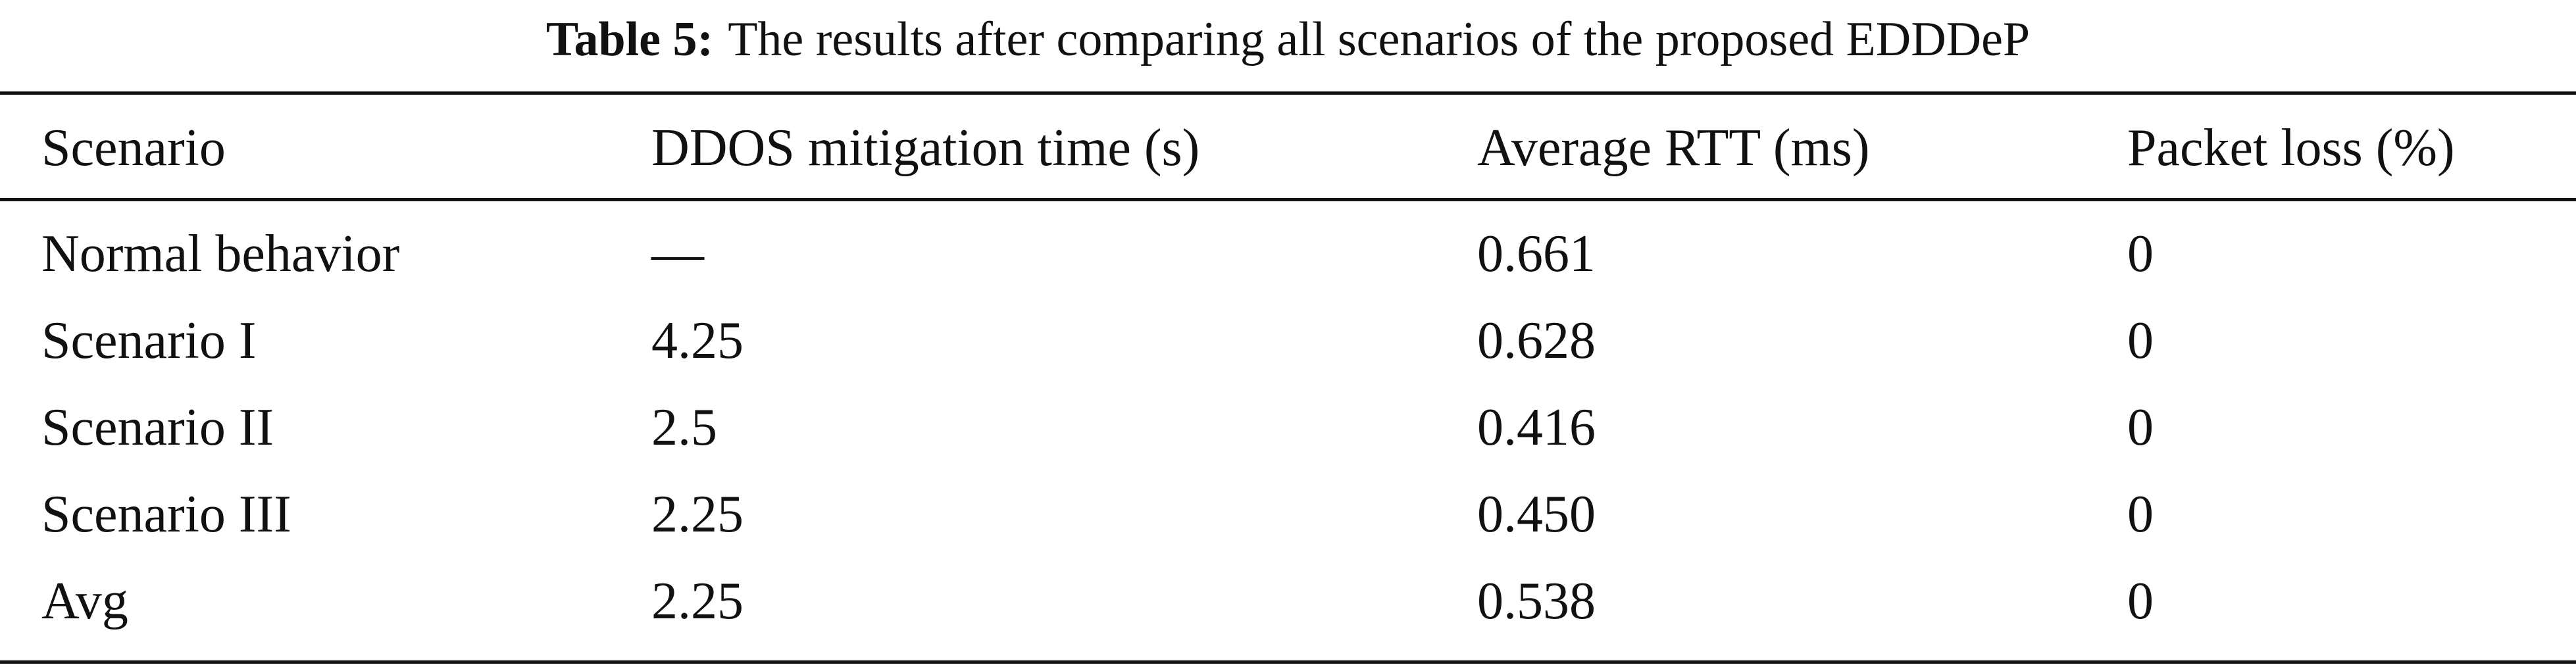 The image size is (2576, 667). I want to click on table-bottom-rule, so click(1288, 662).